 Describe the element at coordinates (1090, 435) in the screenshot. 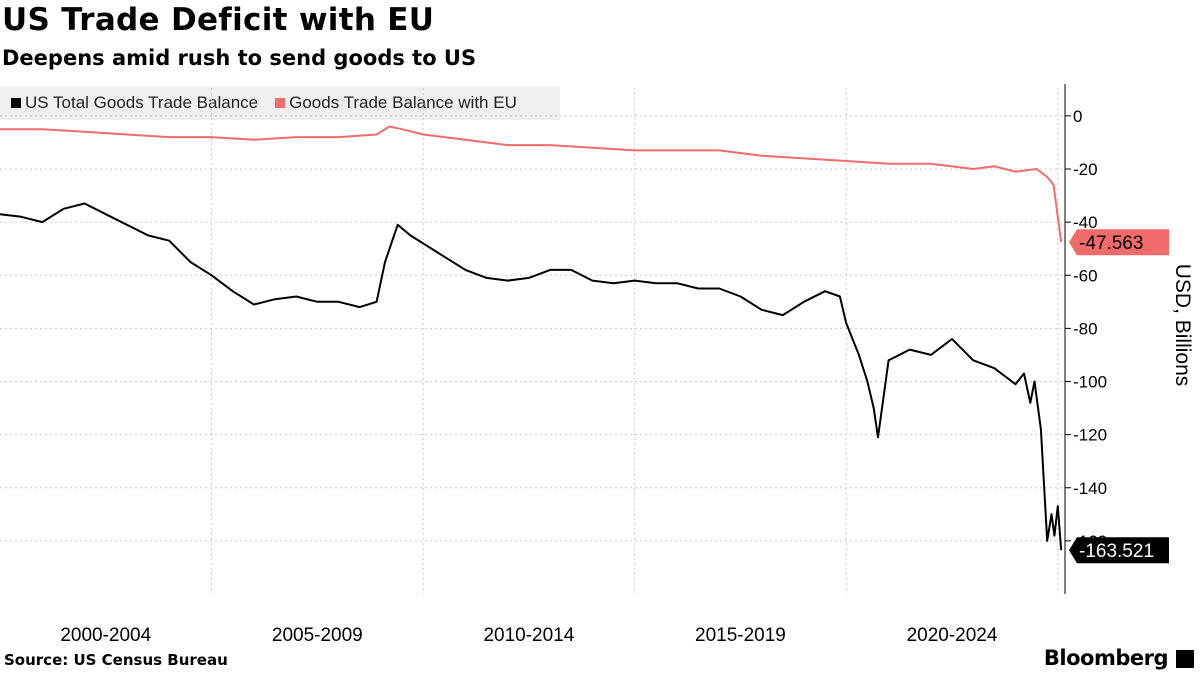

I see `y-tick-label: -120` at that location.